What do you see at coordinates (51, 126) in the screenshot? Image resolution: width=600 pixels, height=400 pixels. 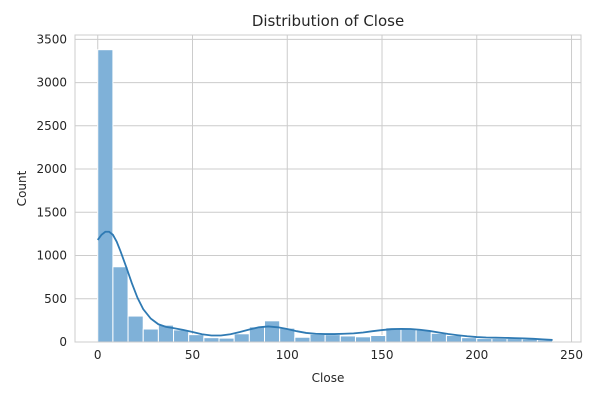 I see `y-tick-label: 2500` at bounding box center [51, 126].